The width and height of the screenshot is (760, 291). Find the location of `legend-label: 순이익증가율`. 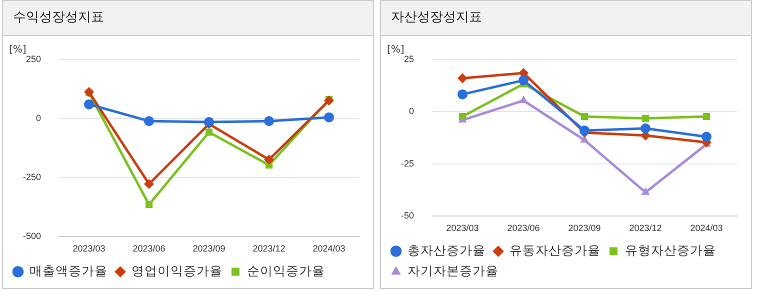

legend-label: 순이익증가율 is located at coordinates (285, 270).